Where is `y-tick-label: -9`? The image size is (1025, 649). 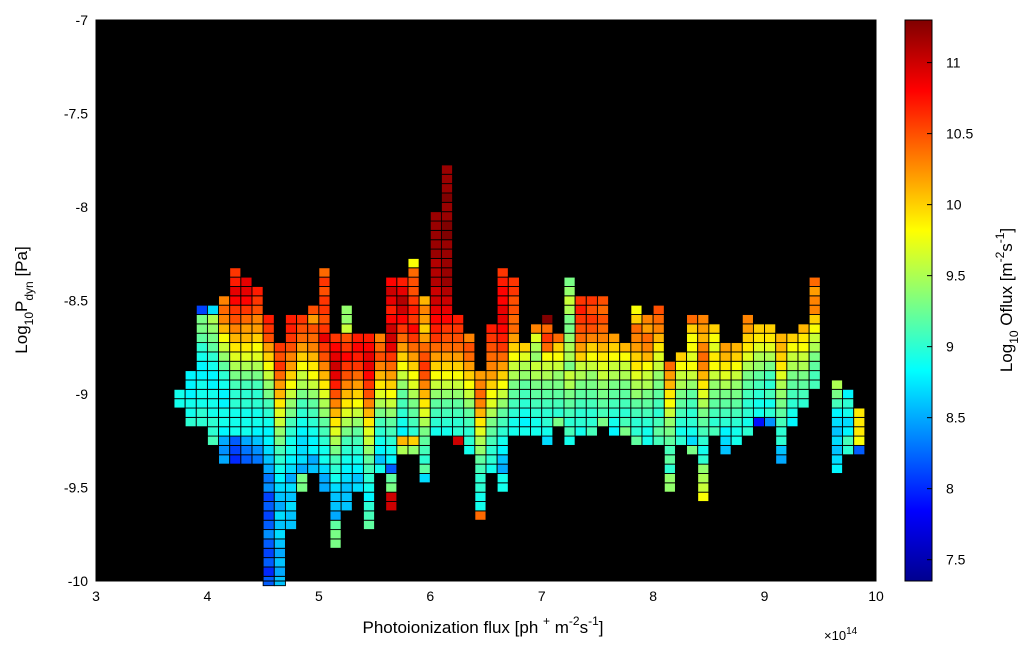 y-tick-label: -9 is located at coordinates (82, 394).